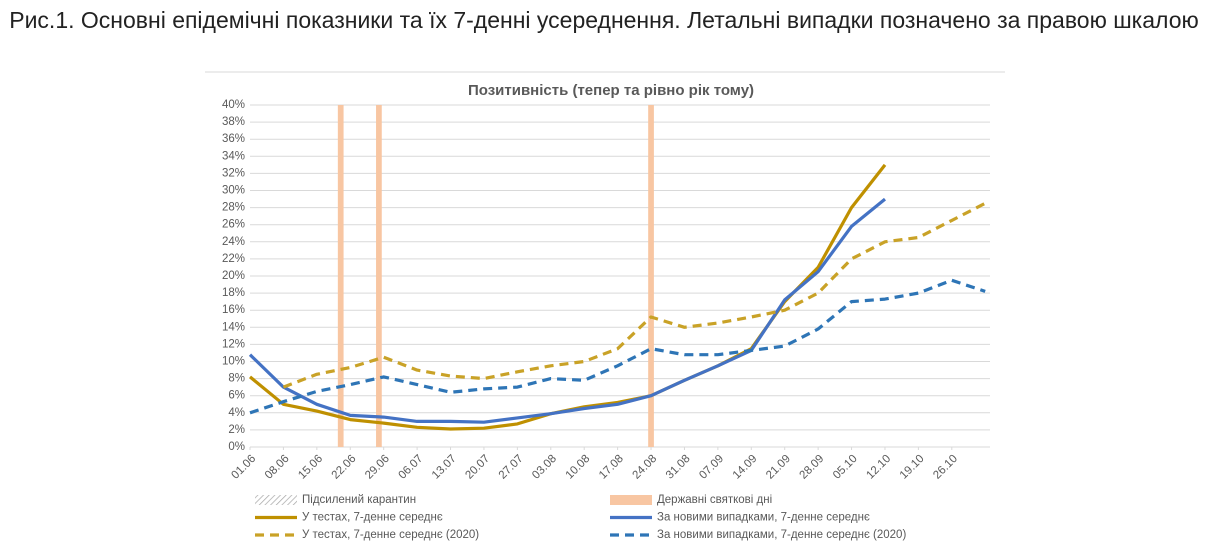 The image size is (1208, 551). I want to click on x-tick-label: 22.06, so click(344, 467).